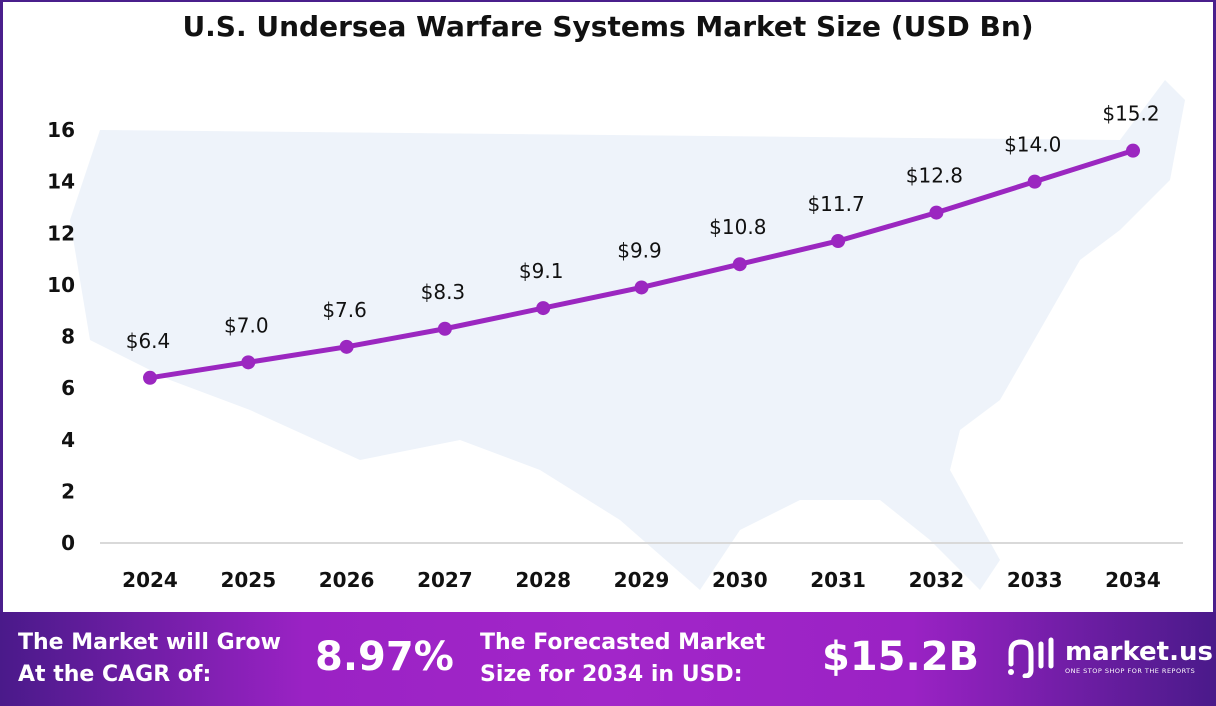 The image size is (1216, 706). Describe the element at coordinates (737, 227) in the screenshot. I see `data-label: $10.8` at that location.